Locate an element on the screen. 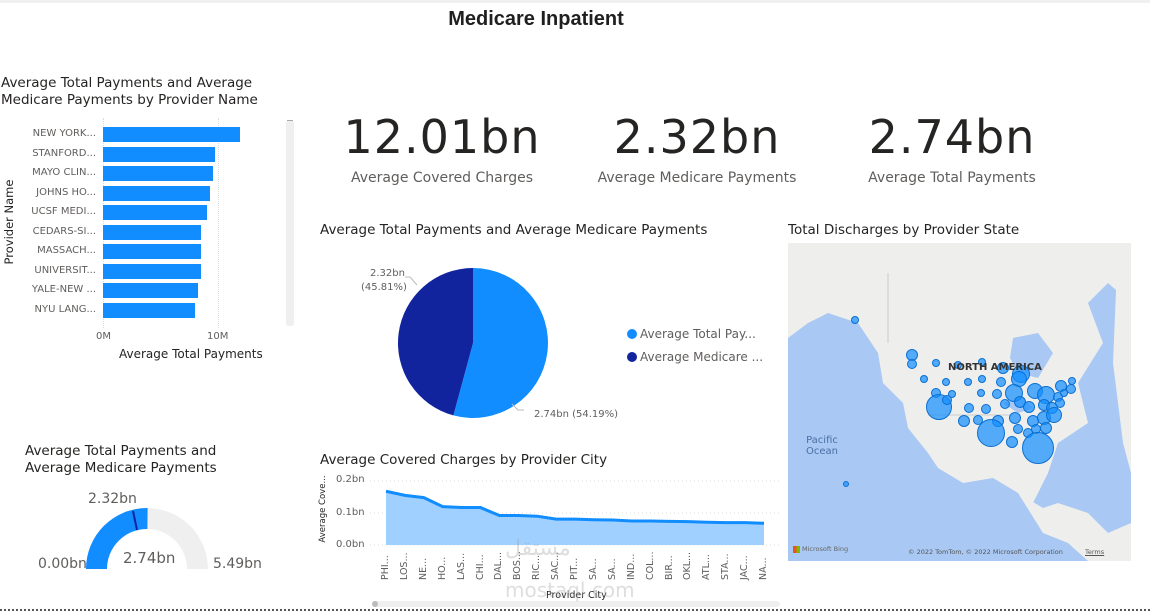  ocean-label-line1: Pacific is located at coordinates (822, 440).